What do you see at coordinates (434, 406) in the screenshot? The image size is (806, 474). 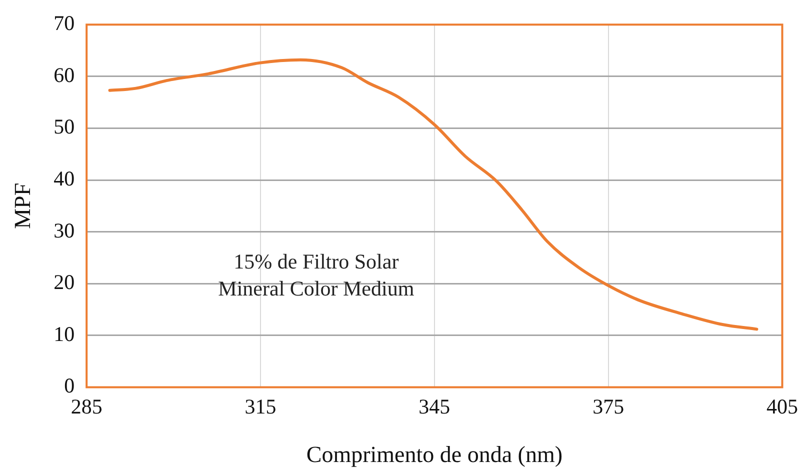 I see `x-tick-label: 345` at bounding box center [434, 406].